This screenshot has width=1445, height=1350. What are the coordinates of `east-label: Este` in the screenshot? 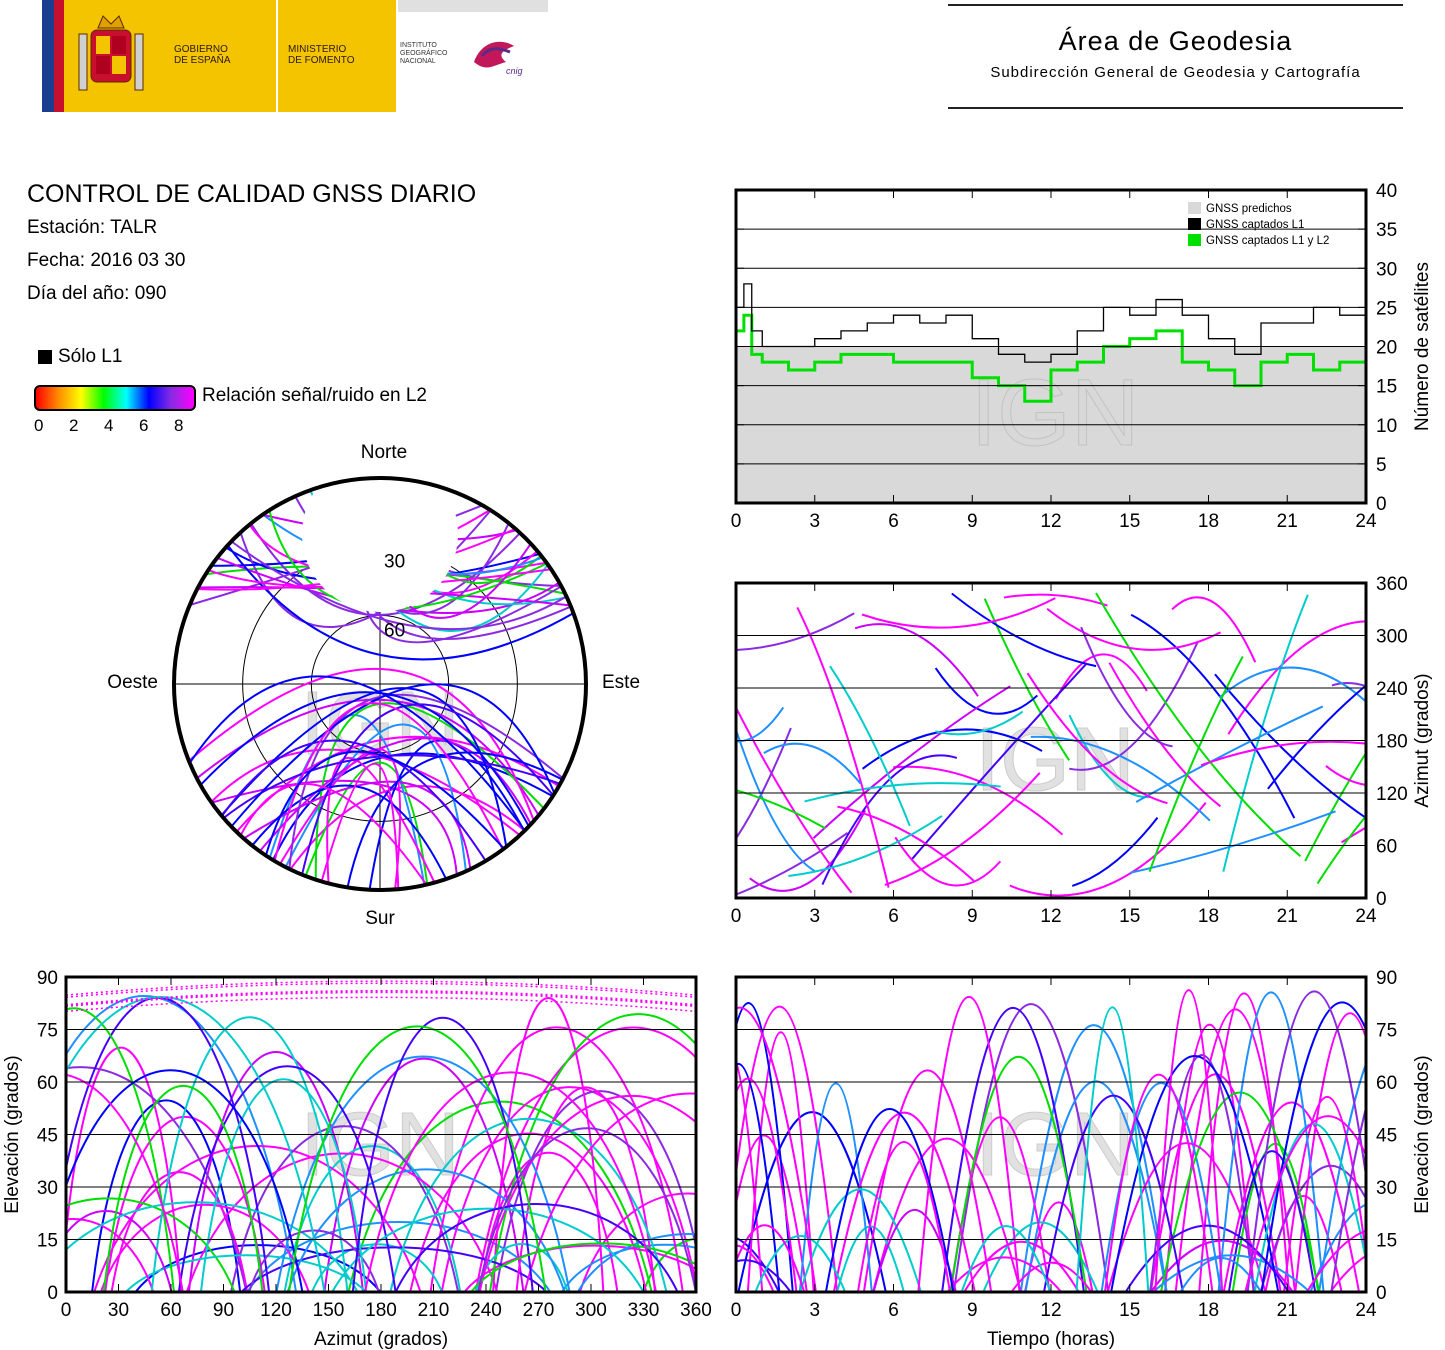 It's located at (621, 682).